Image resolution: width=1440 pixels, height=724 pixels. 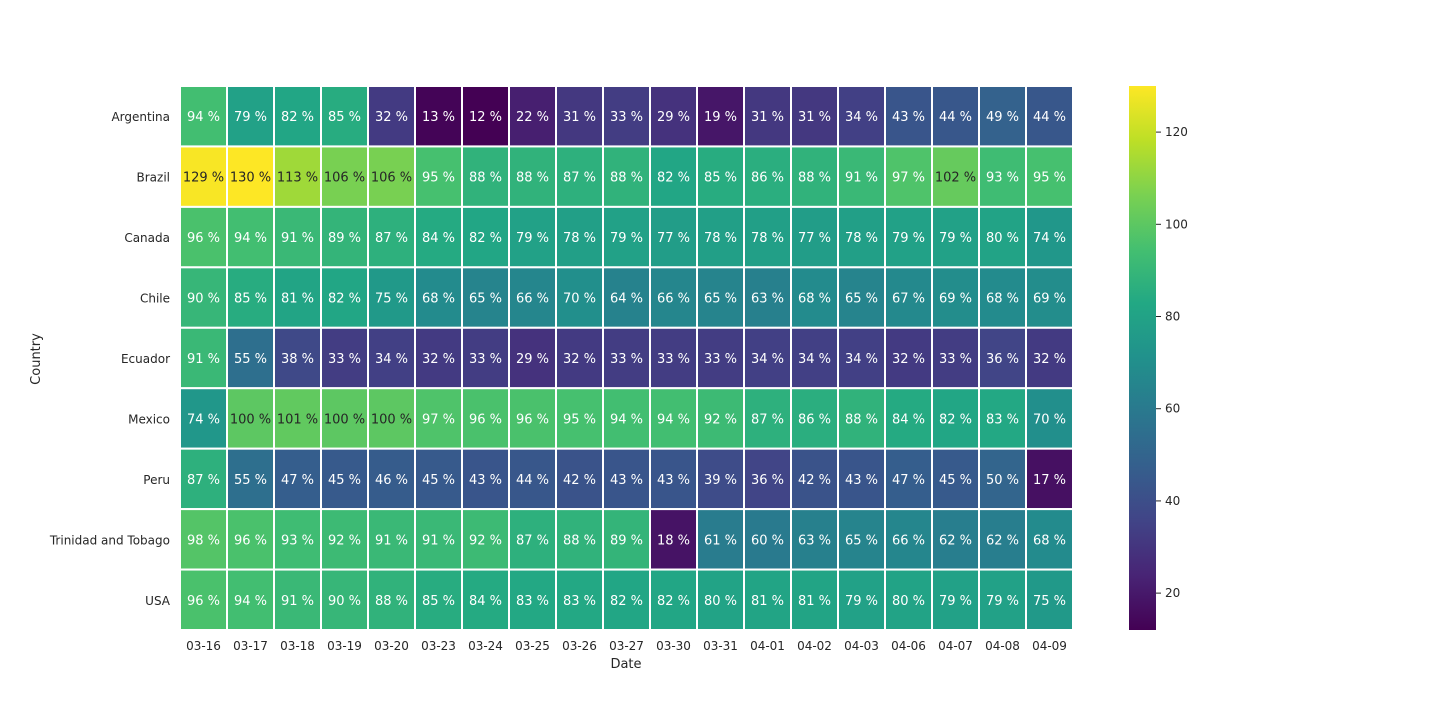 I want to click on x-tick-label: 03-26, so click(x=579, y=646).